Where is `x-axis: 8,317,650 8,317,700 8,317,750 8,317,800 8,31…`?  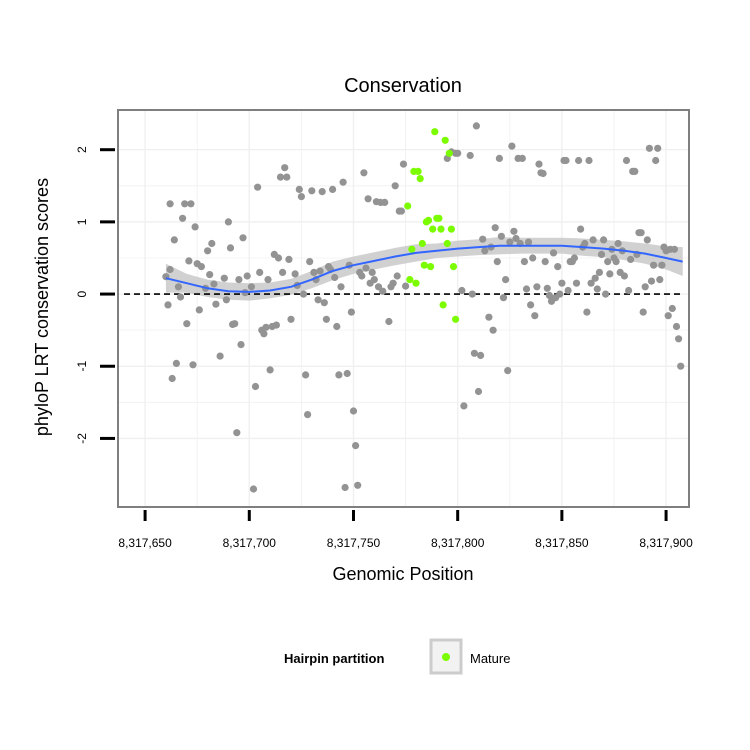 x-axis: 8,317,650 8,317,700 8,317,750 8,317,800 8,31… is located at coordinates (405, 530).